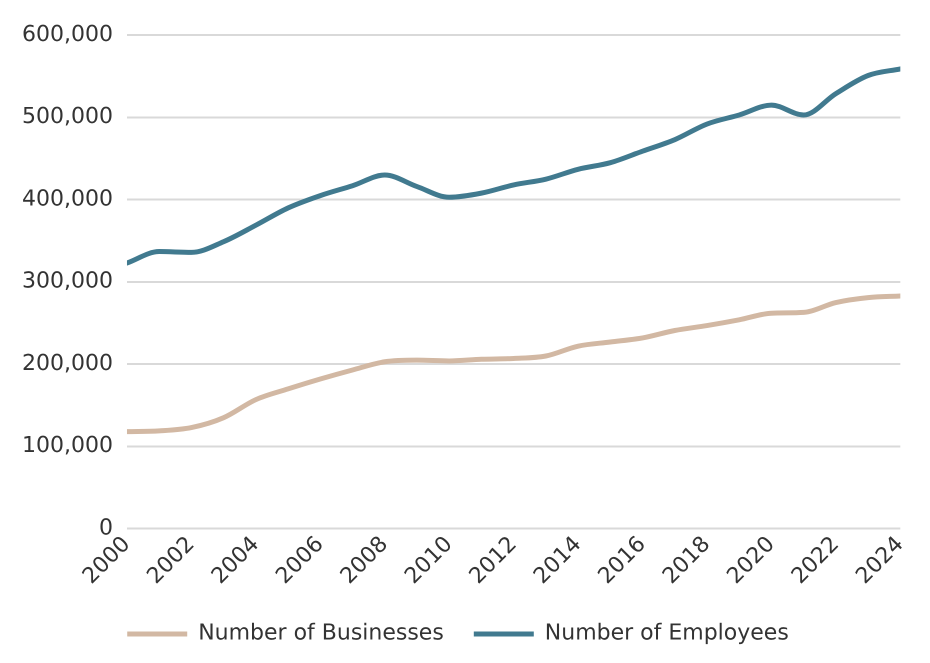 The width and height of the screenshot is (930, 663). What do you see at coordinates (67, 363) in the screenshot?
I see `y-tick-label: 200,000` at bounding box center [67, 363].